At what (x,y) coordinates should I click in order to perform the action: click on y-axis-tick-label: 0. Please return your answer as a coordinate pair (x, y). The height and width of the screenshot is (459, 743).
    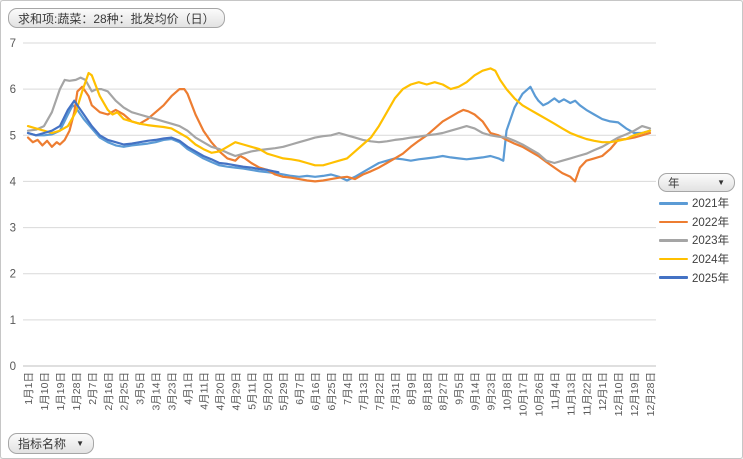
    Looking at the image, I should click on (13, 367).